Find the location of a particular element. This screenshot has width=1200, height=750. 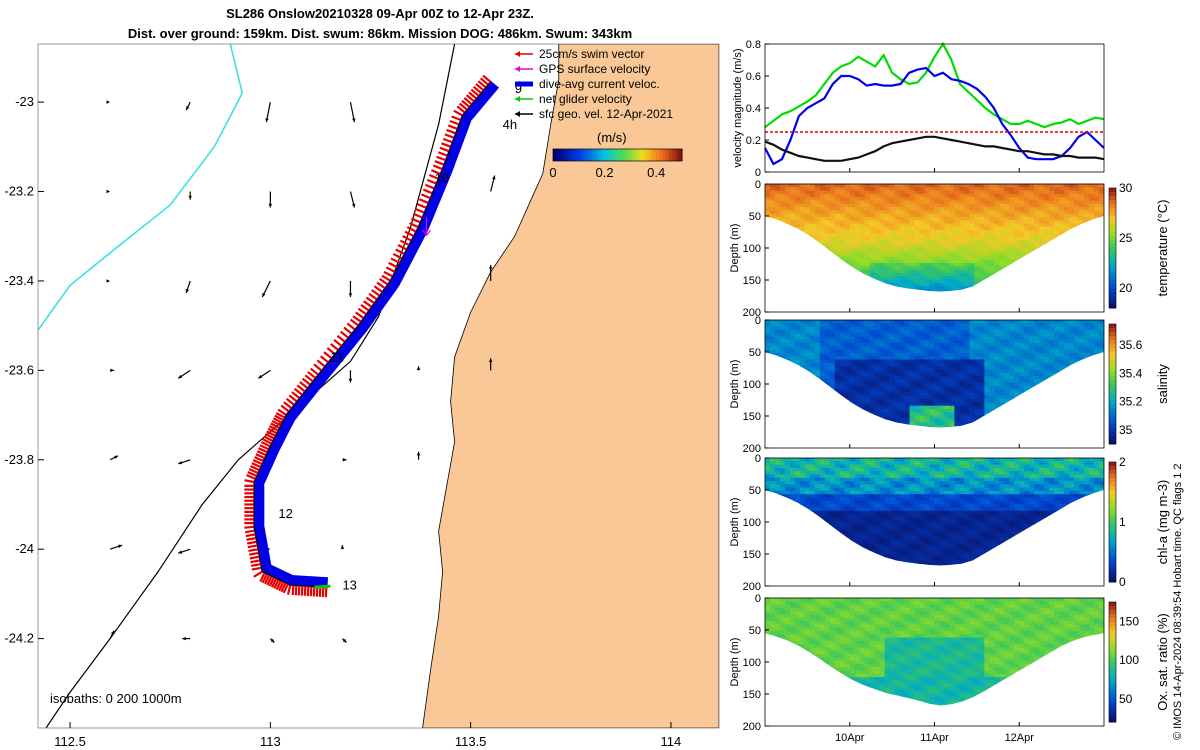

legend-label: dive-avg current veloc. is located at coordinates (599, 84).